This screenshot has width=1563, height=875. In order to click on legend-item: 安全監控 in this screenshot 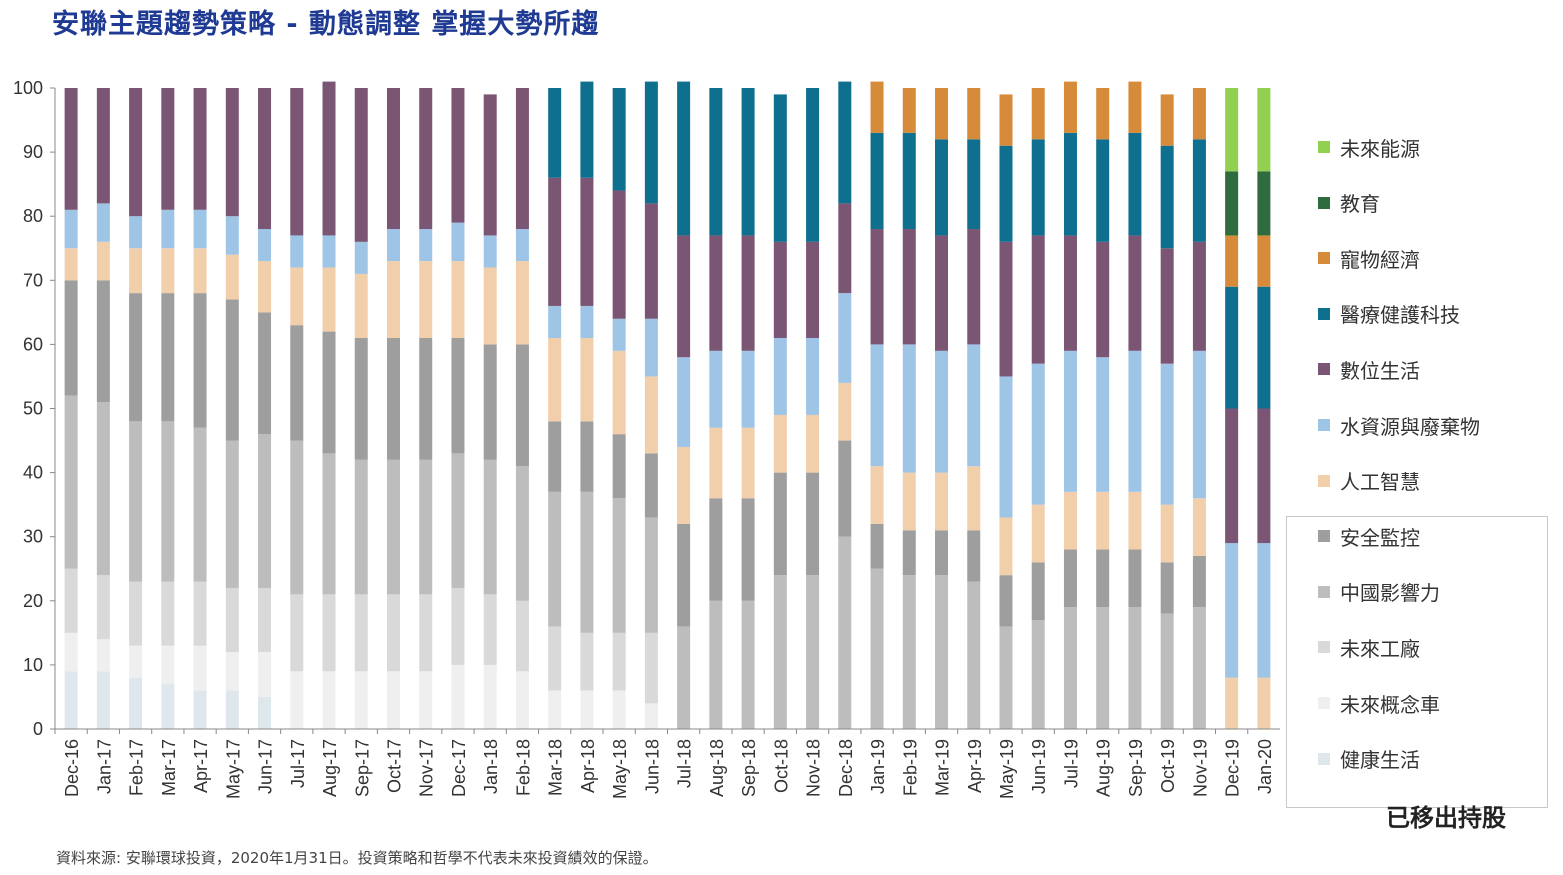, I will do `click(1369, 536)`.